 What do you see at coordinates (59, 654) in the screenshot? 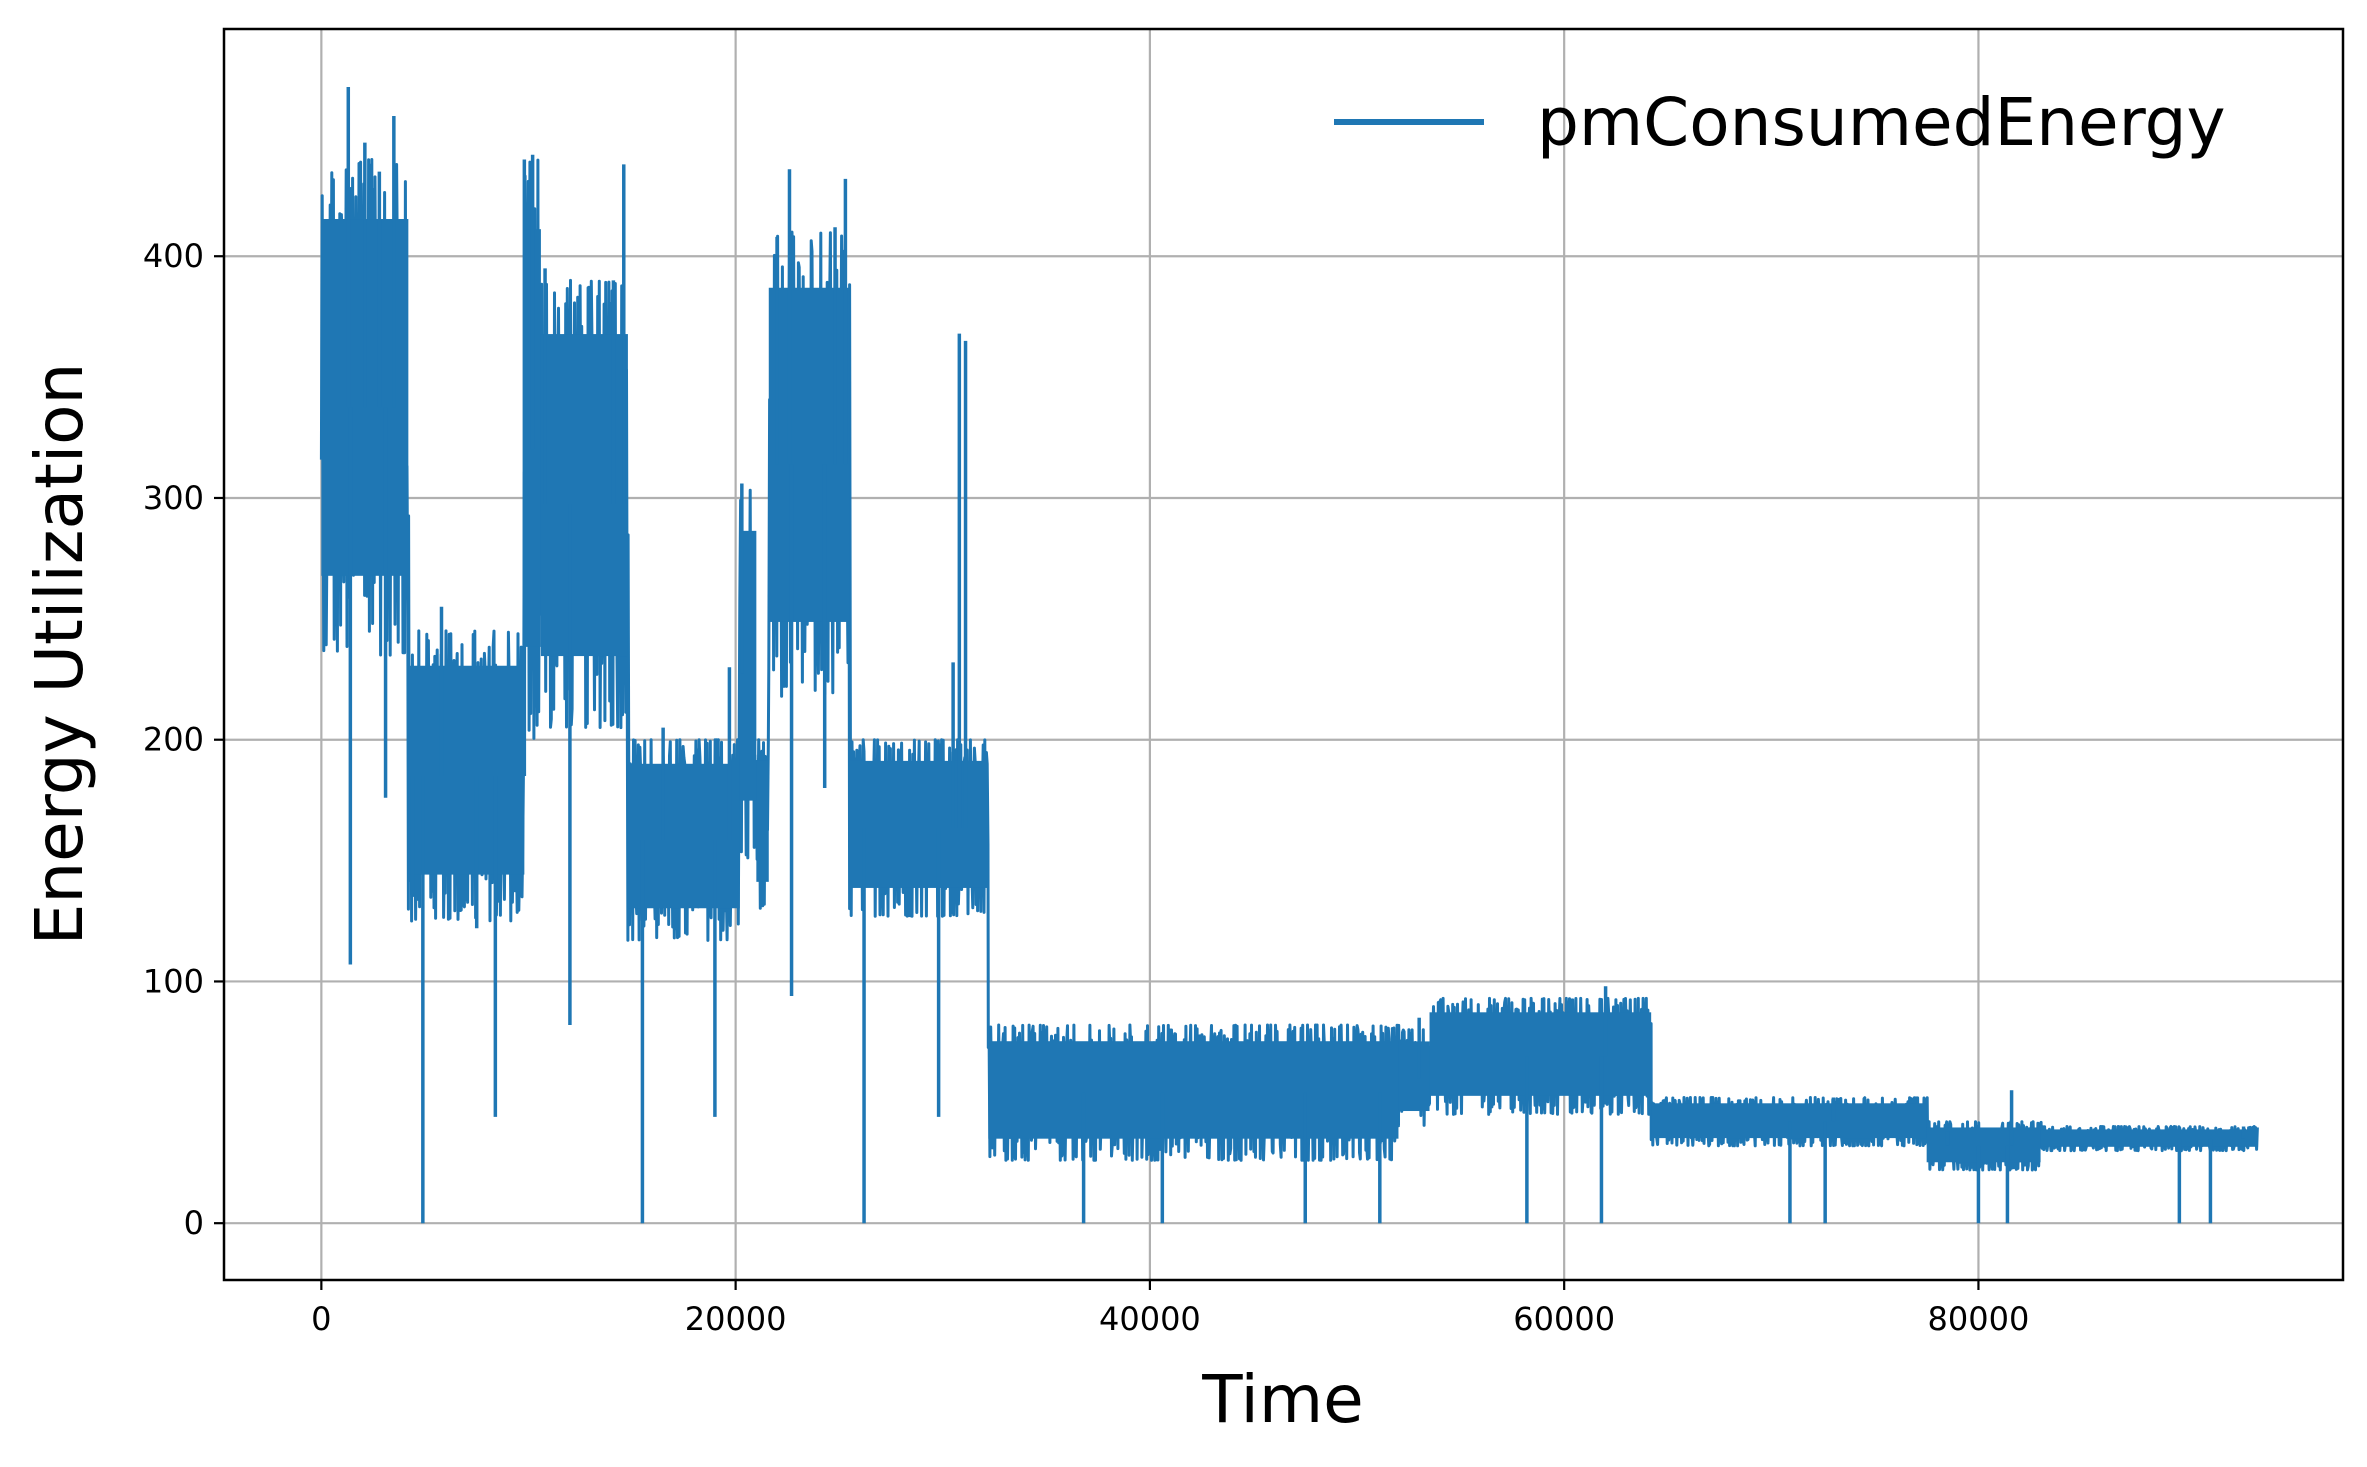
I see `y-axis-label: Energy Utilization` at bounding box center [59, 654].